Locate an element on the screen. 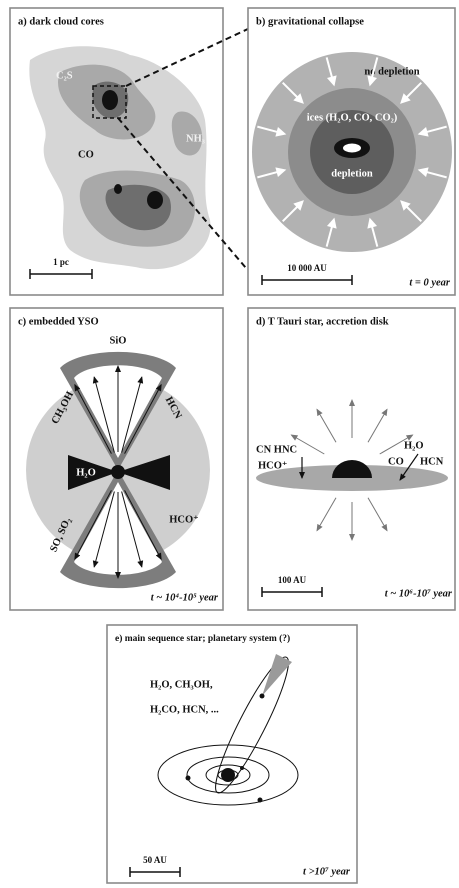 Image resolution: width=459 pixels, height=888 pixels. time-label: t ~ 10⁶-10⁷ year is located at coordinates (419, 593).